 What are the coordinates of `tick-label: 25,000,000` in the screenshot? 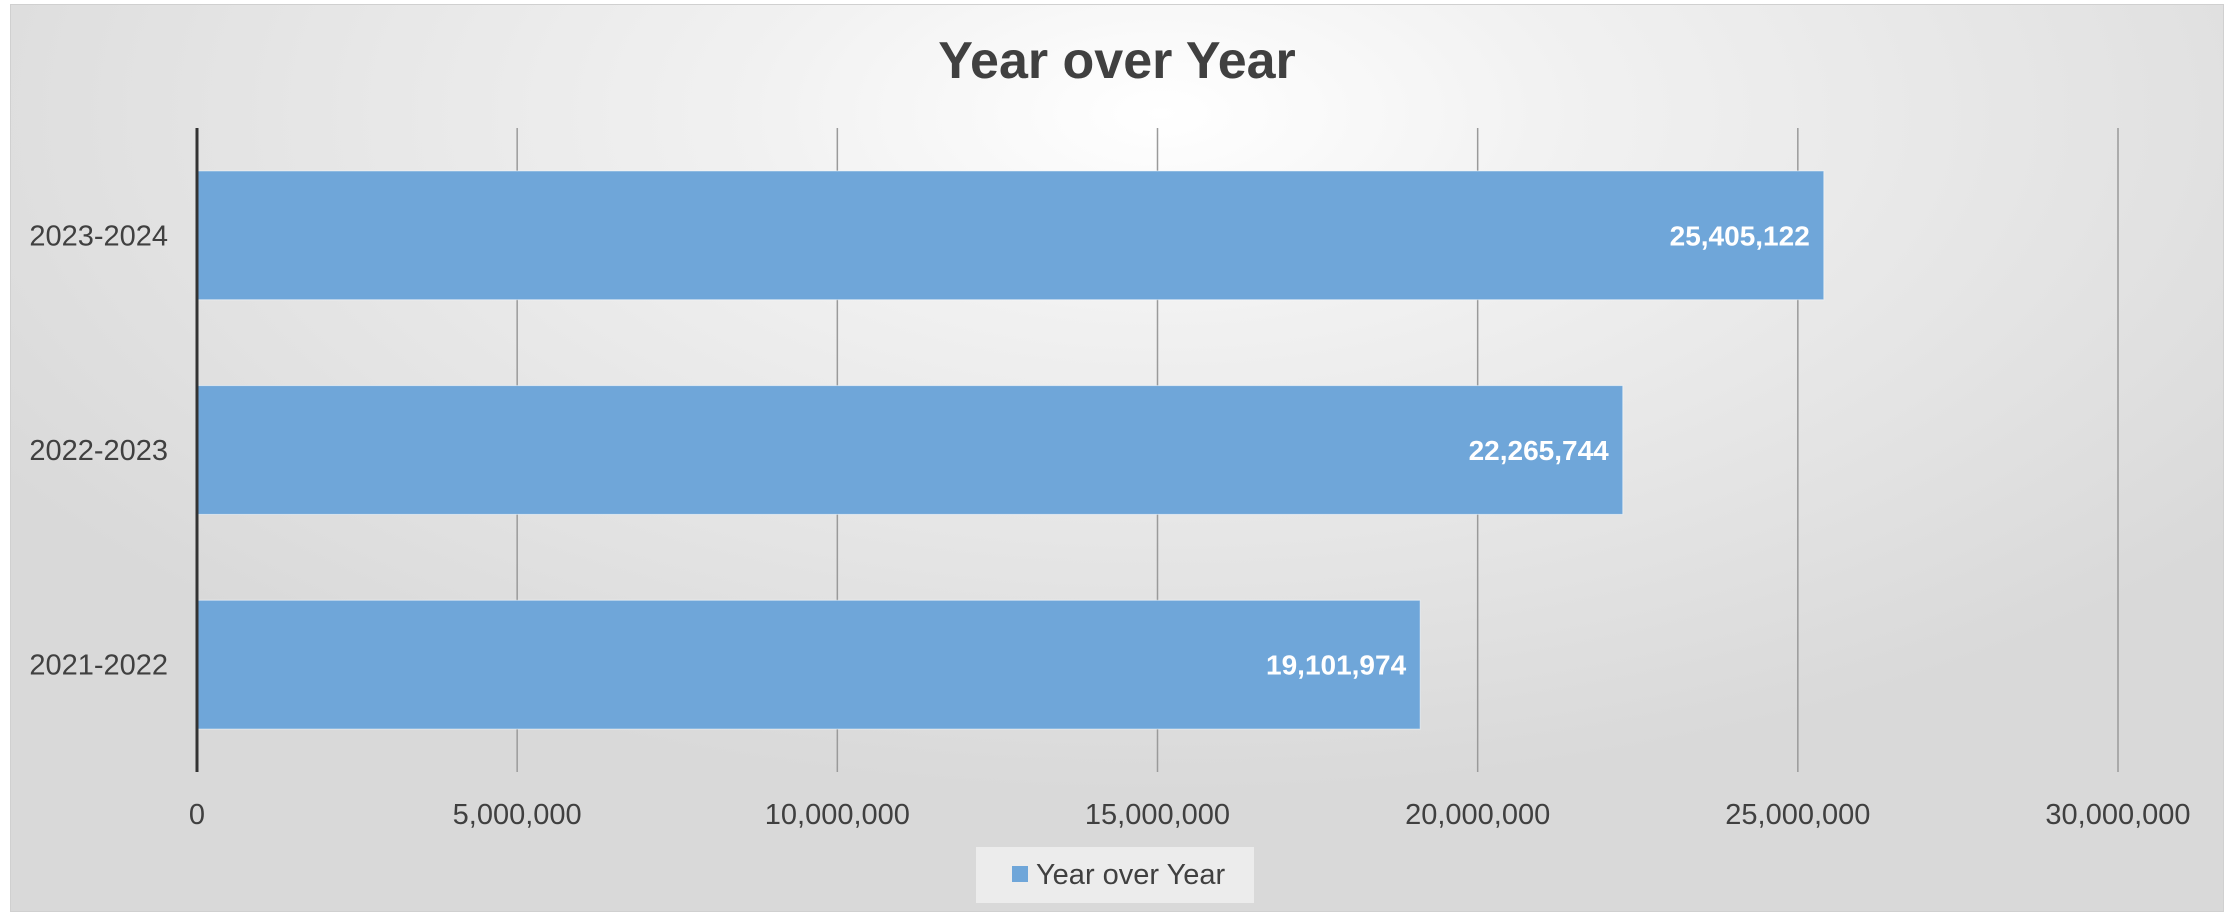 It's located at (1797, 815).